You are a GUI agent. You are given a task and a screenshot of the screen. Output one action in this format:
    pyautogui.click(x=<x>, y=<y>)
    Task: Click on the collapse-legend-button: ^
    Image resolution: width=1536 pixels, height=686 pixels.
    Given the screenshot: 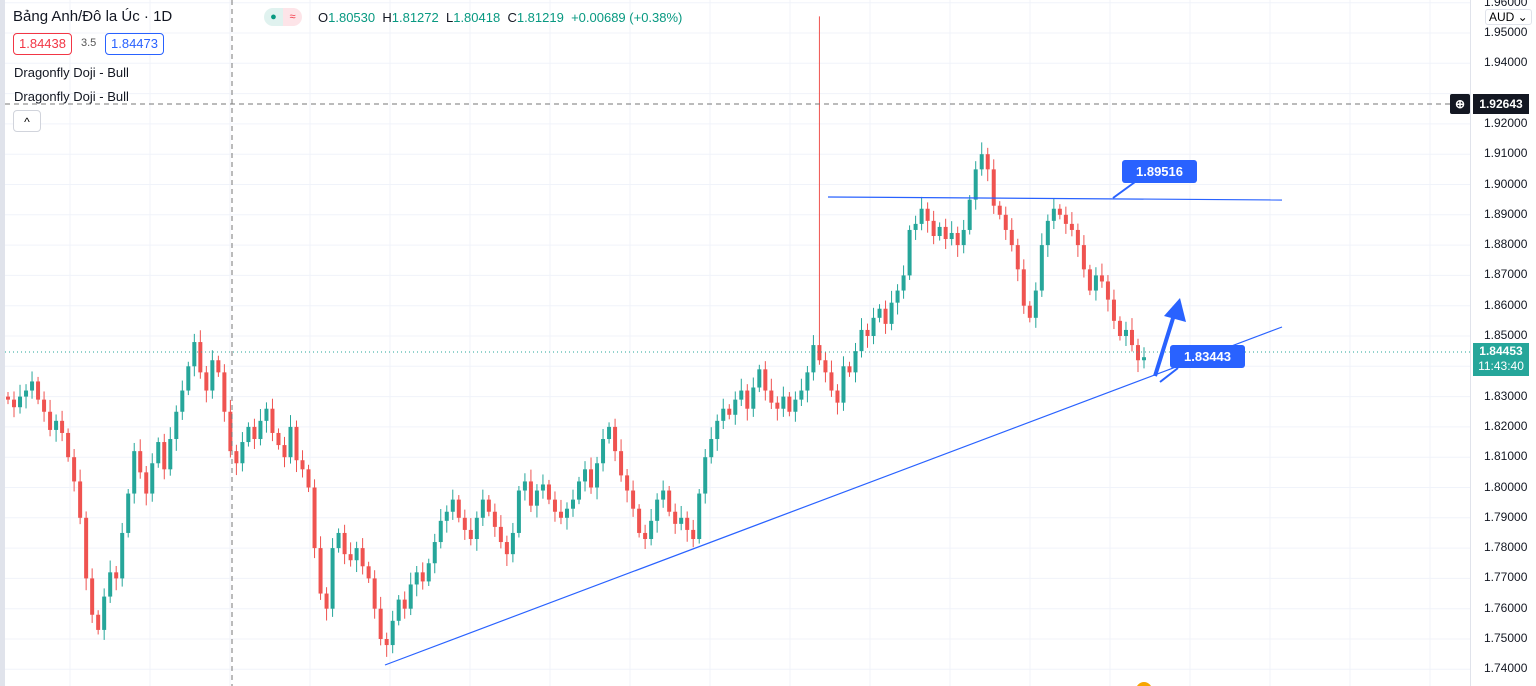 What is the action you would take?
    pyautogui.click(x=27, y=121)
    